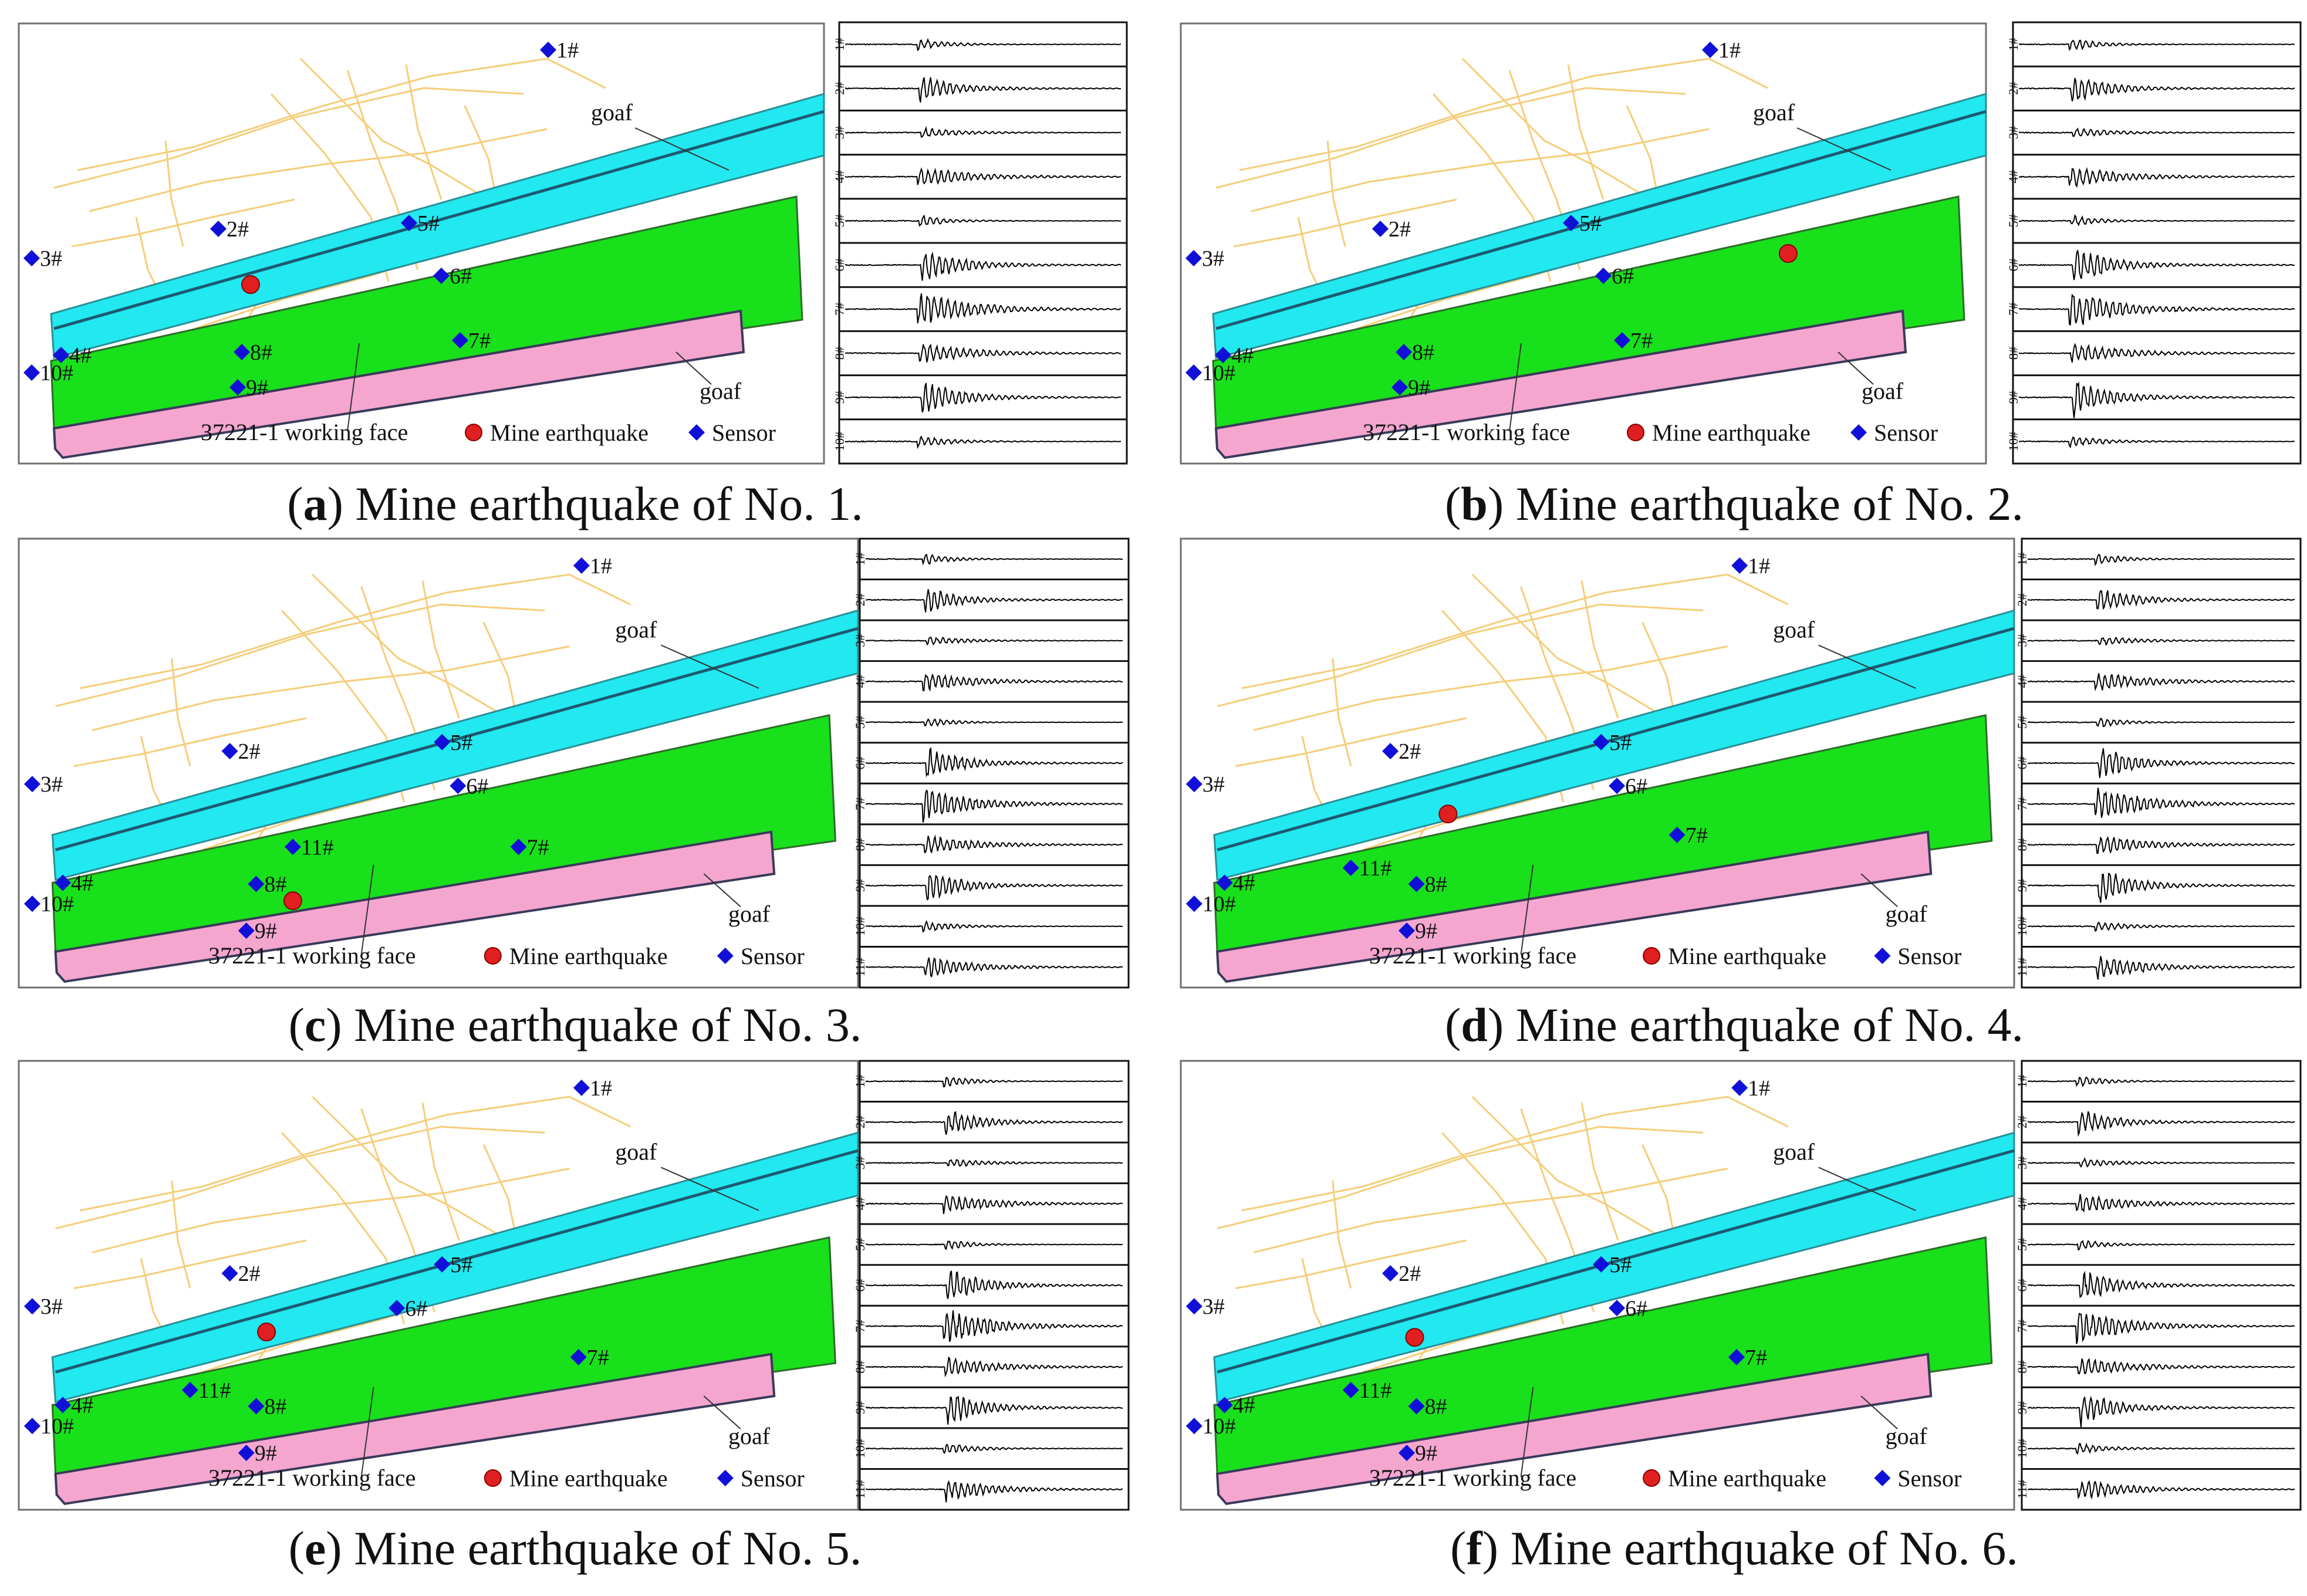 This screenshot has height=1596, width=2307. What do you see at coordinates (315, 1024) in the screenshot?
I see `caption-letter: c` at bounding box center [315, 1024].